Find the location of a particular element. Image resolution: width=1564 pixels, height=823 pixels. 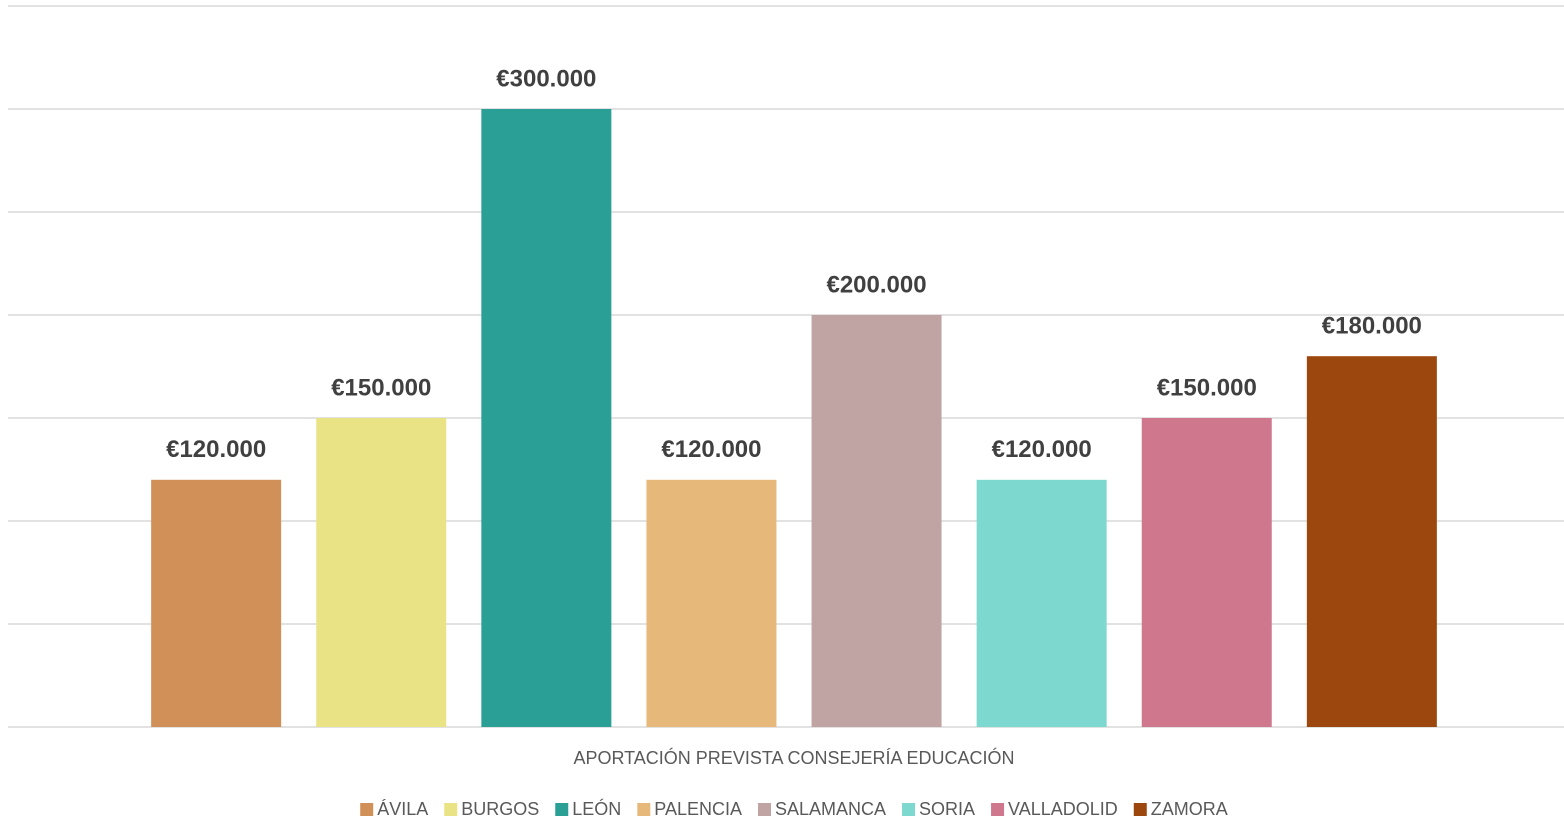

legend-label: PALENCIA is located at coordinates (698, 809).